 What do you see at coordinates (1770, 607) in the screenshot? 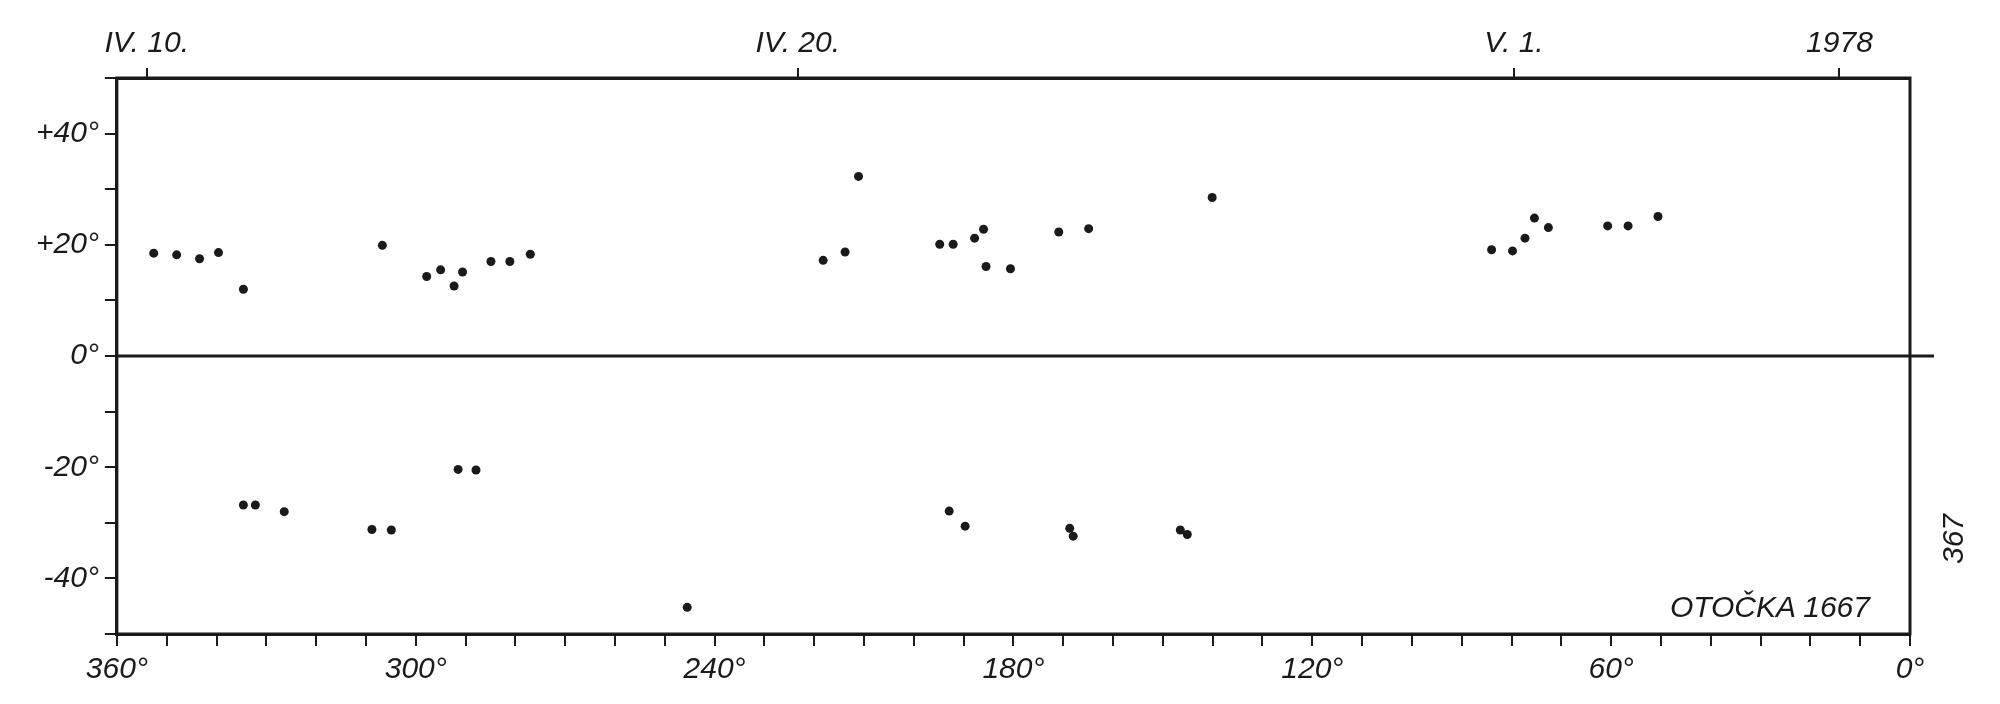
I see `annotation: OTOČKA 1667` at bounding box center [1770, 607].